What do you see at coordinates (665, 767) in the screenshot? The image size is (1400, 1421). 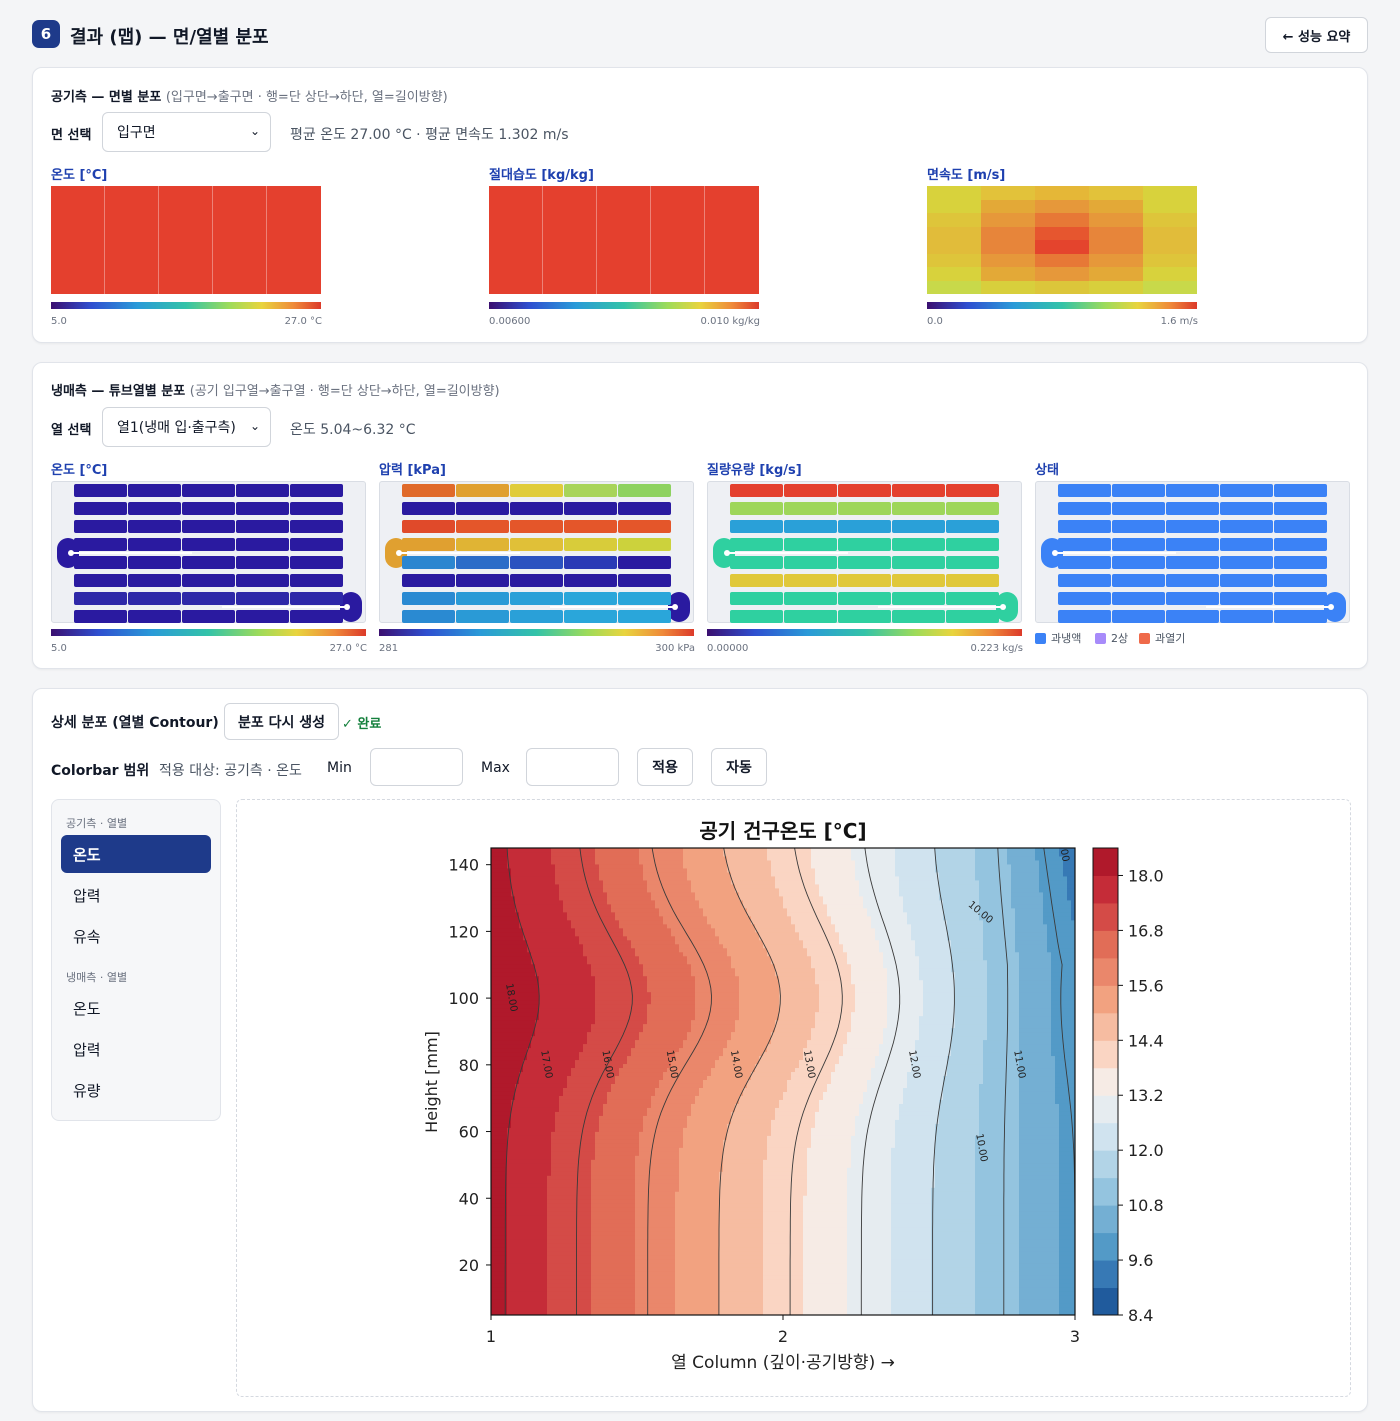 I see `apply-button: 적용` at bounding box center [665, 767].